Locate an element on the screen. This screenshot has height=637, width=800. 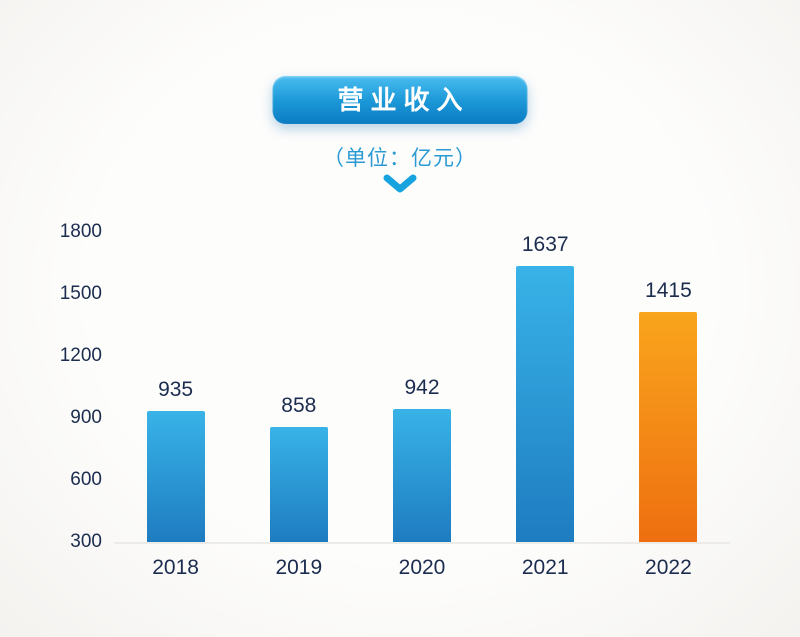
x-axis-label: 2018 is located at coordinates (175, 567).